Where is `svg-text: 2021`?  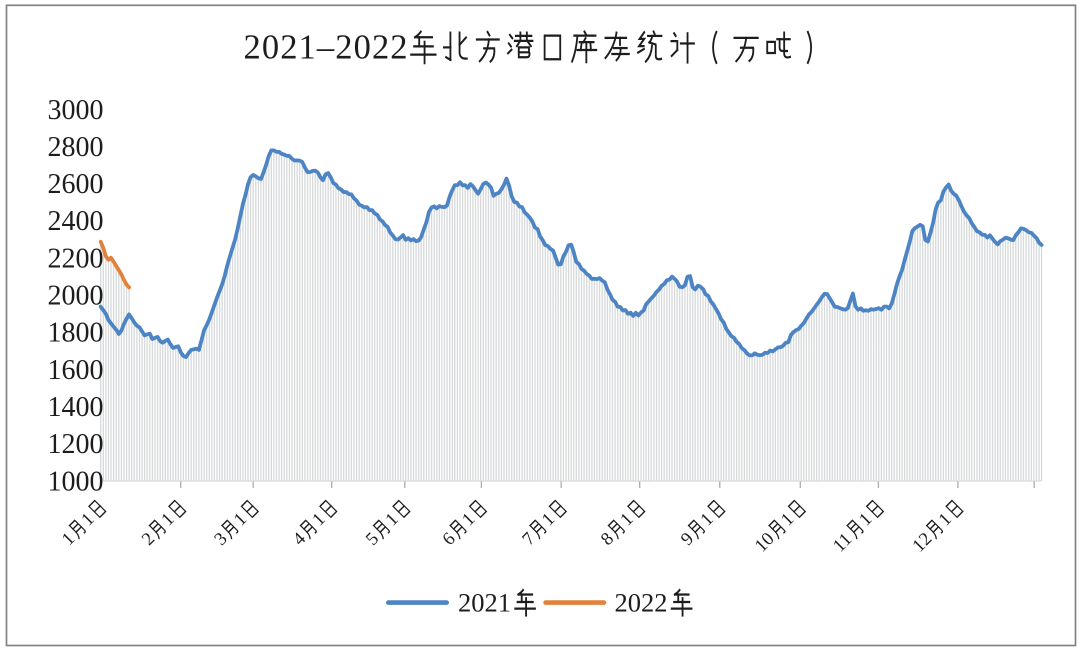 svg-text: 2021 is located at coordinates (484, 603).